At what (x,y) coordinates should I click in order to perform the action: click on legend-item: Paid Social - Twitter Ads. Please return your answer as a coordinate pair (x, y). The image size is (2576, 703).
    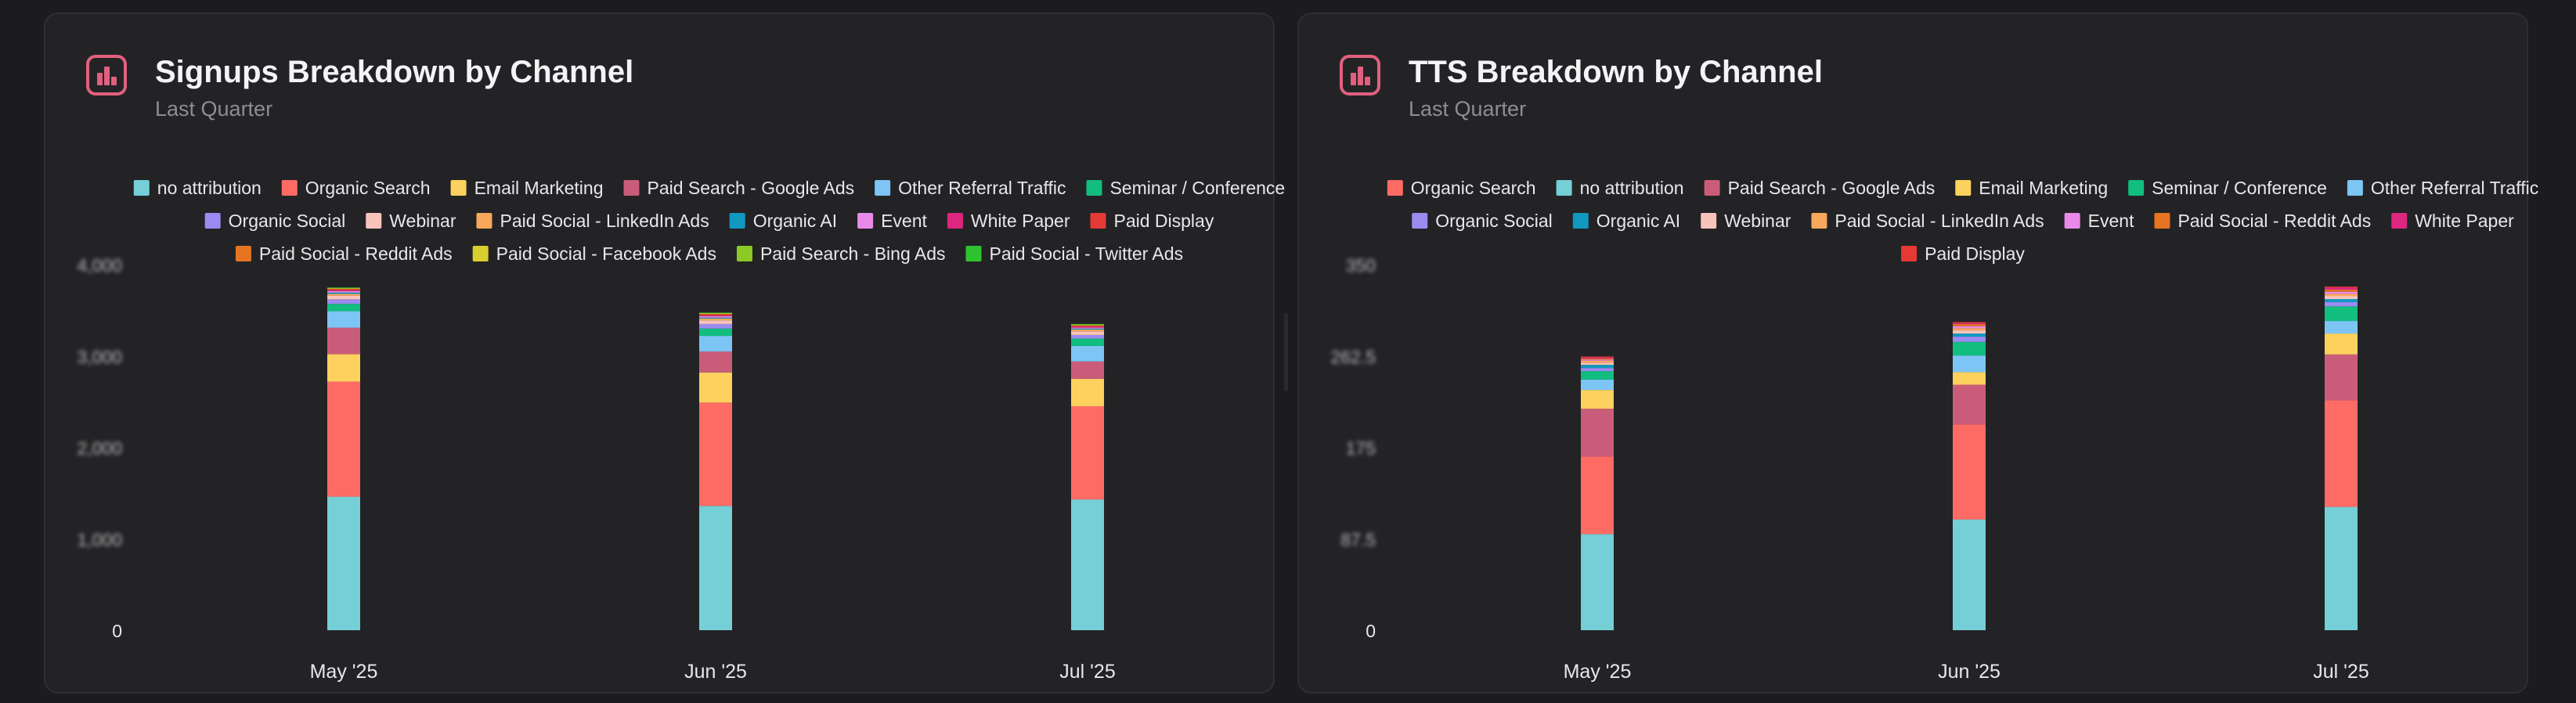
    Looking at the image, I should click on (1074, 253).